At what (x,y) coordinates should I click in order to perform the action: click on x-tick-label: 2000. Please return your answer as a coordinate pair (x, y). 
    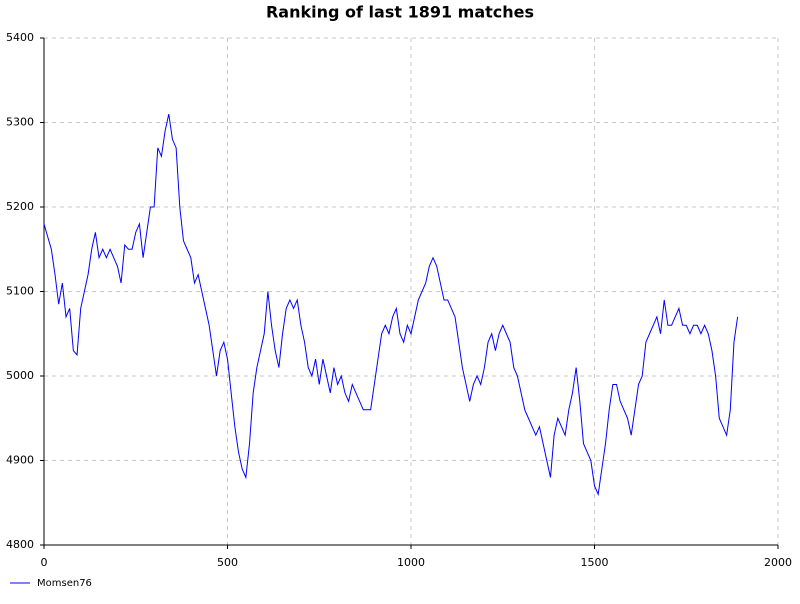
    Looking at the image, I should click on (778, 562).